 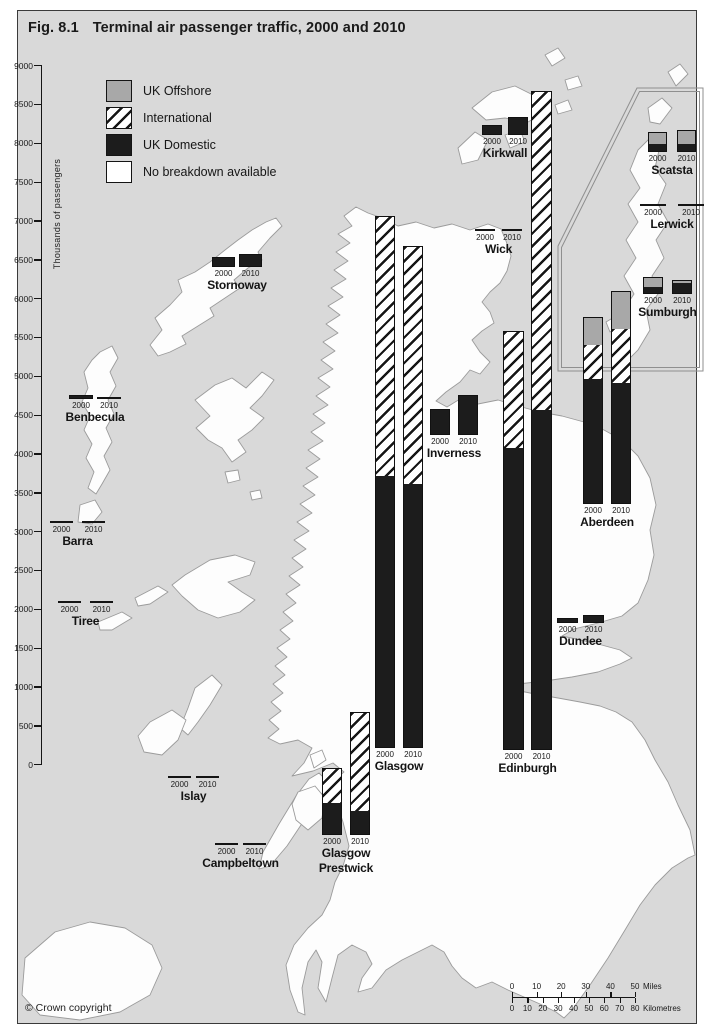 What do you see at coordinates (101, 601) in the screenshot?
I see `bar-tiree-2010` at bounding box center [101, 601].